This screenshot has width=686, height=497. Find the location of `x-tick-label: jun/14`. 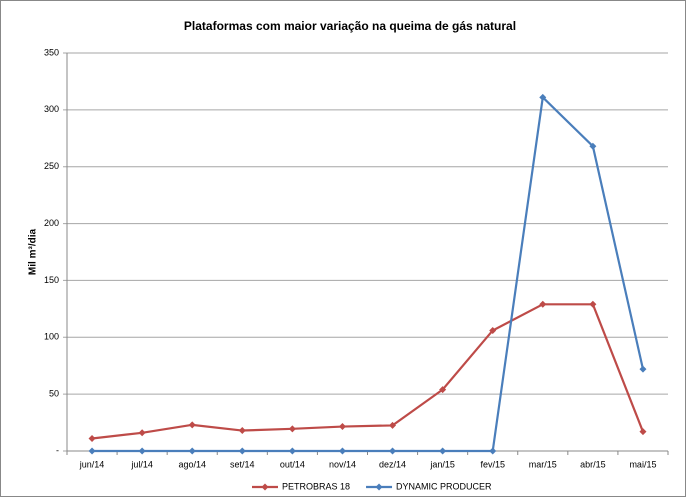

x-tick-label: jun/14 is located at coordinates (92, 464).